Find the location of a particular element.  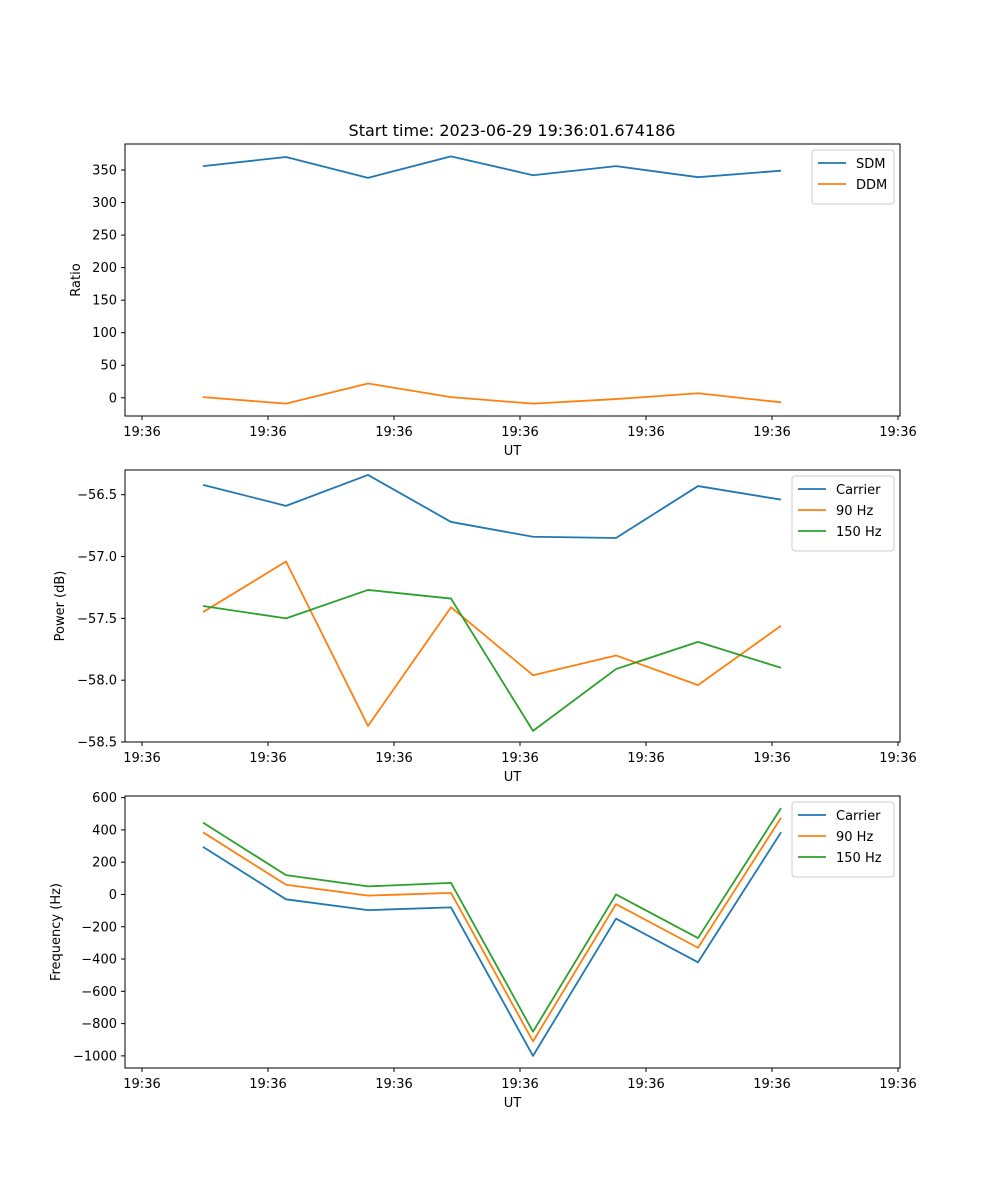

y-axis-label: Ratio is located at coordinates (76, 279).